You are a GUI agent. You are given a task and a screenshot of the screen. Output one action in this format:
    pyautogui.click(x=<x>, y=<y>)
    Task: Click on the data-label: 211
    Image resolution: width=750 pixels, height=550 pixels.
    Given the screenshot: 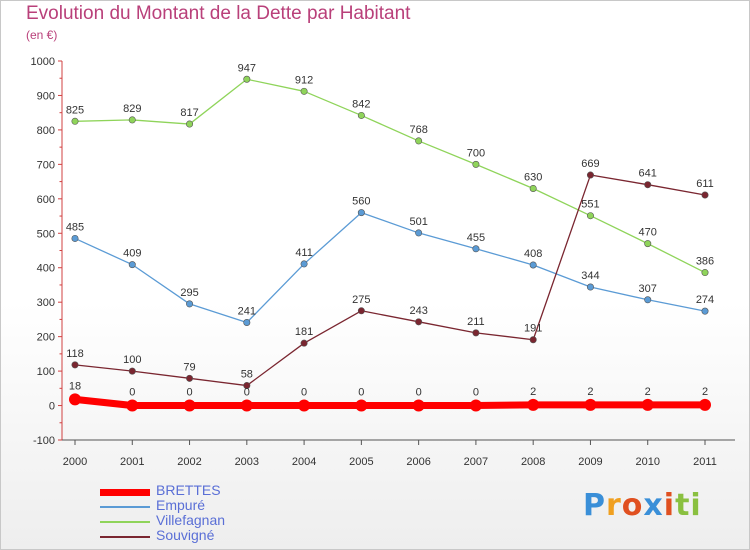 What is the action you would take?
    pyautogui.click(x=476, y=322)
    